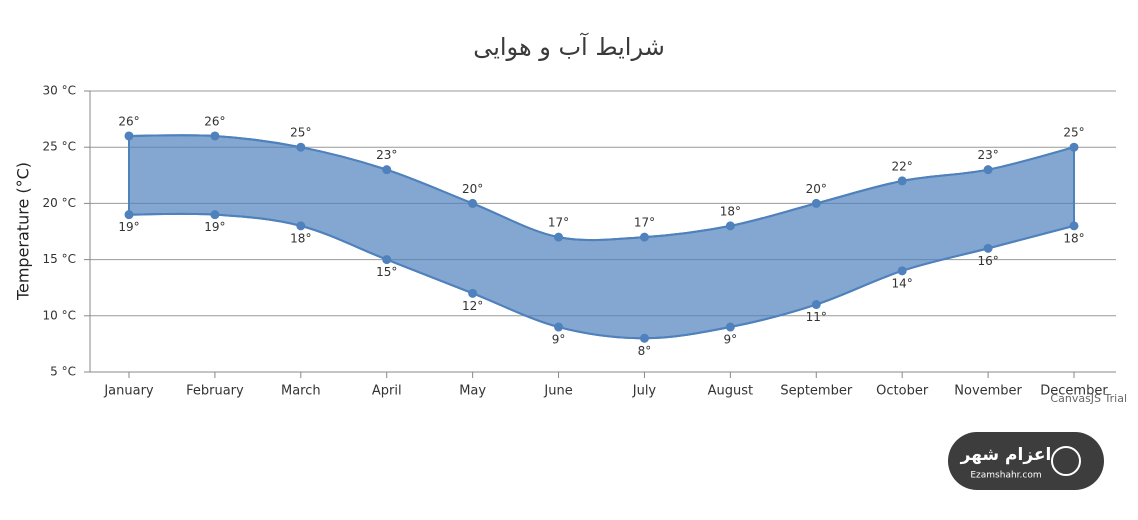 The image size is (1138, 520). What do you see at coordinates (472, 391) in the screenshot?
I see `x-tick-label: May` at bounding box center [472, 391].